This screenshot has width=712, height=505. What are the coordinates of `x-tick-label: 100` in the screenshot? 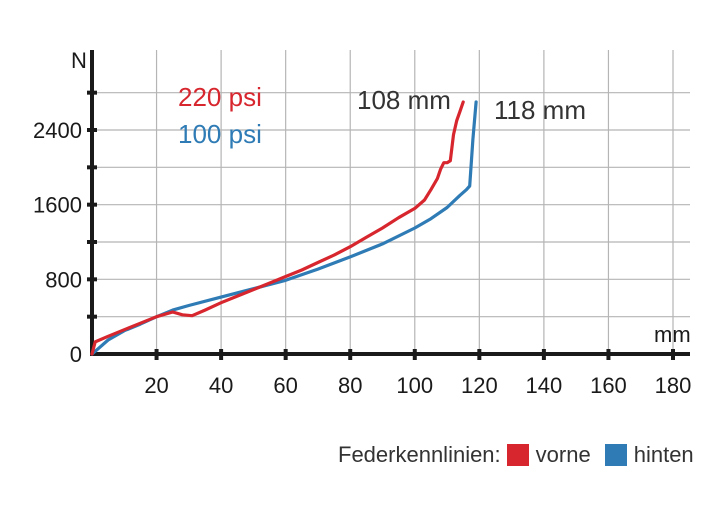 It's located at (414, 385).